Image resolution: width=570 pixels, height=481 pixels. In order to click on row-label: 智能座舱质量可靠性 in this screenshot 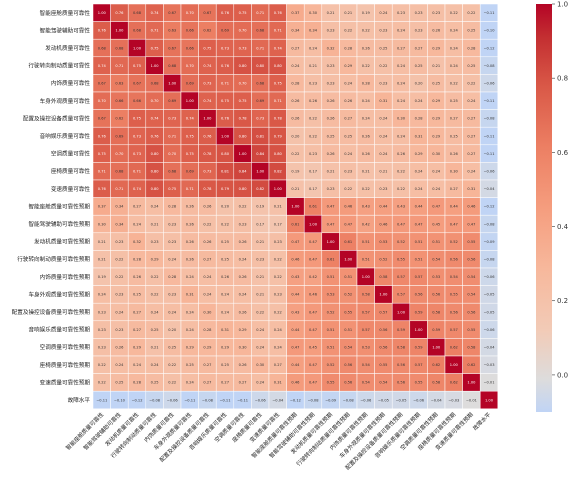, I will do `click(65, 13)`.